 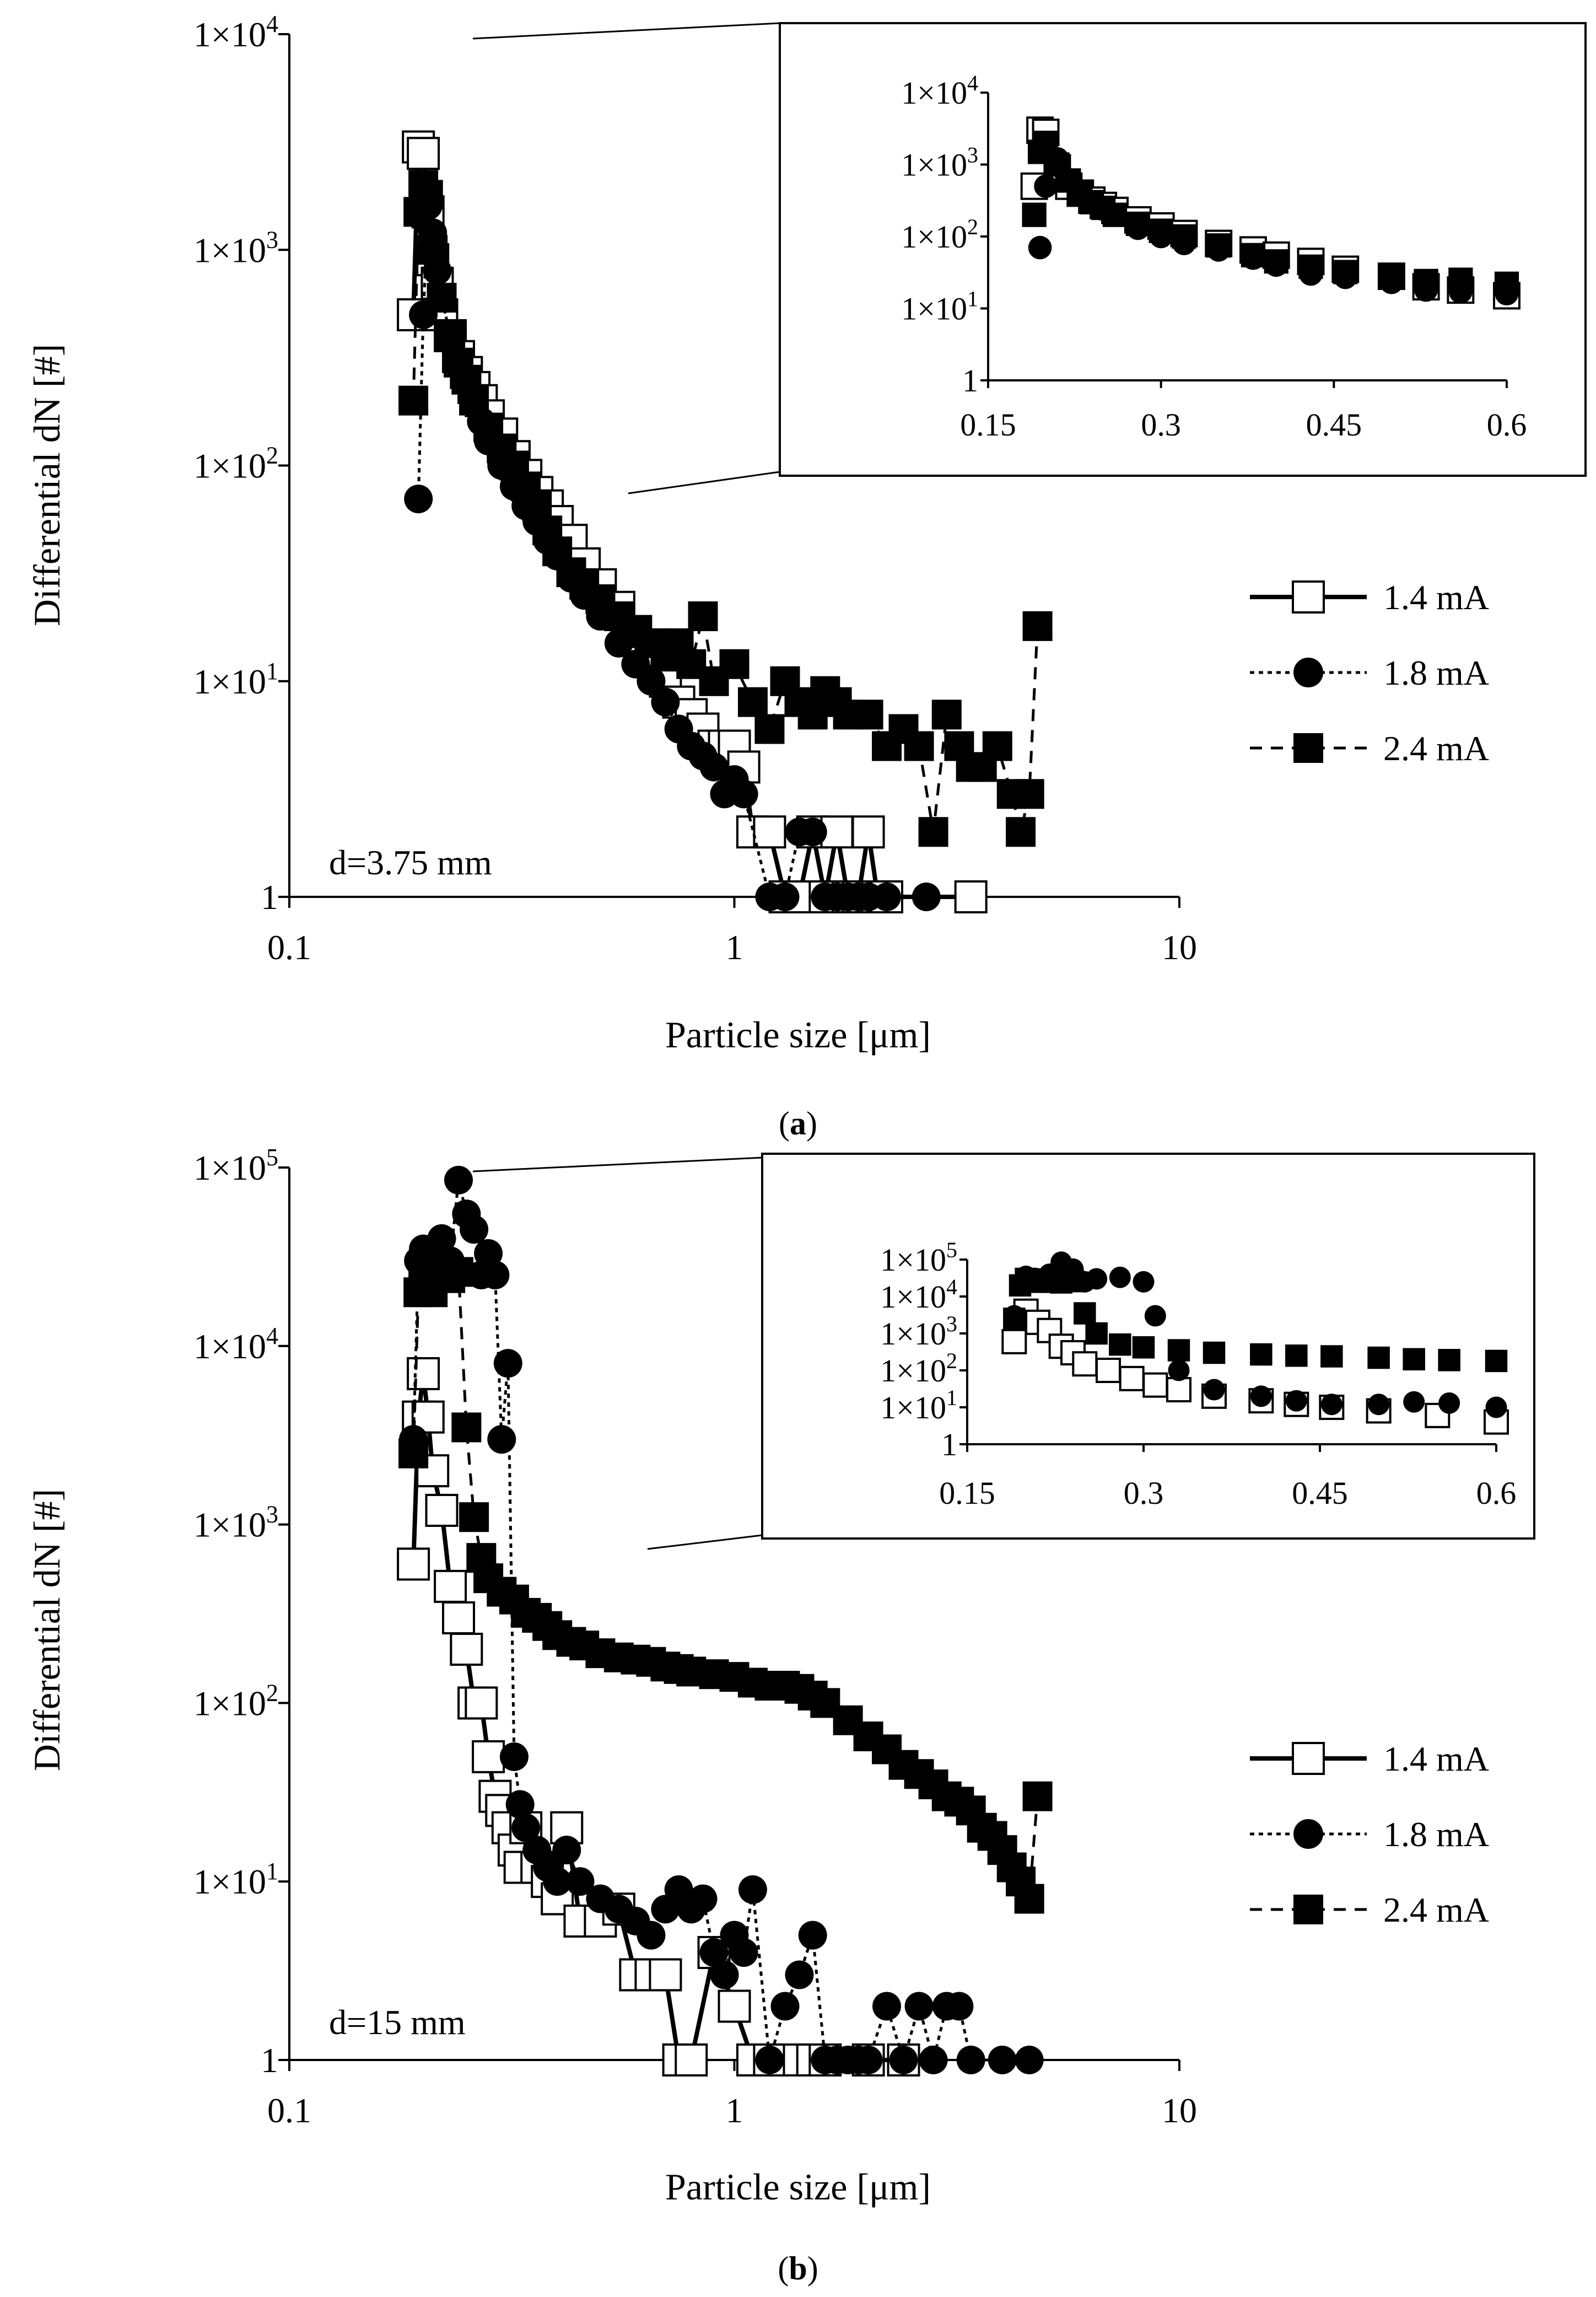 What do you see at coordinates (918, 1331) in the screenshot?
I see `y-tick-label: 1×10³` at bounding box center [918, 1331].